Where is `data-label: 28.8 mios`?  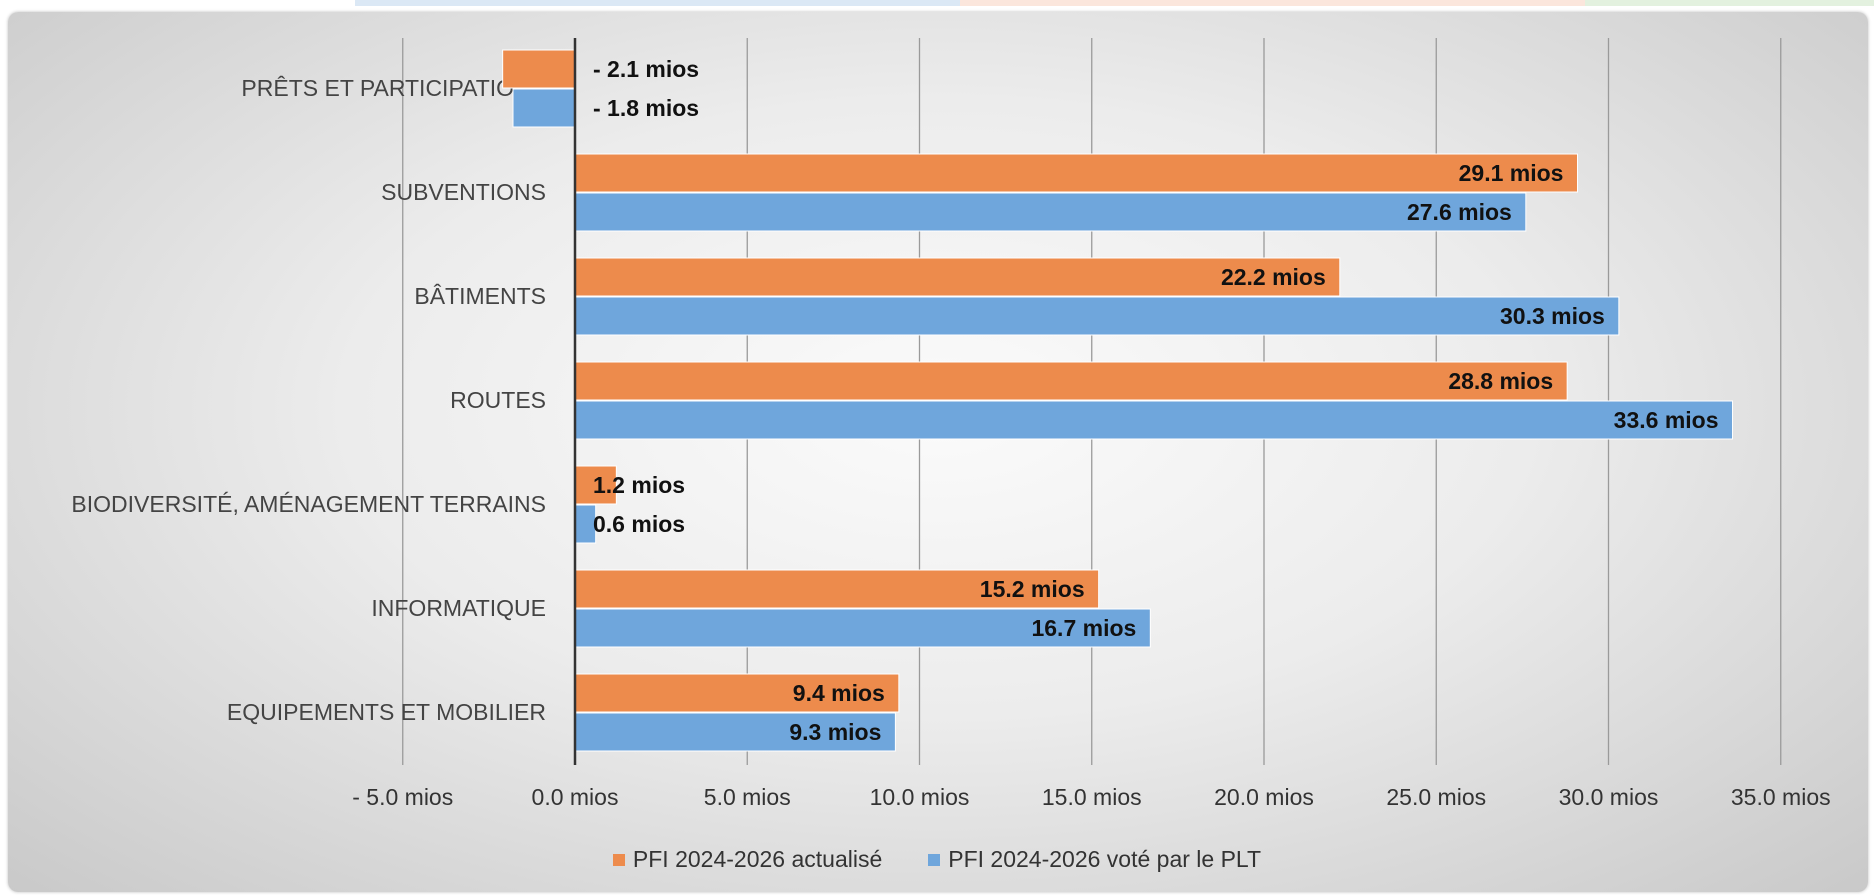 data-label: 28.8 mios is located at coordinates (1500, 381).